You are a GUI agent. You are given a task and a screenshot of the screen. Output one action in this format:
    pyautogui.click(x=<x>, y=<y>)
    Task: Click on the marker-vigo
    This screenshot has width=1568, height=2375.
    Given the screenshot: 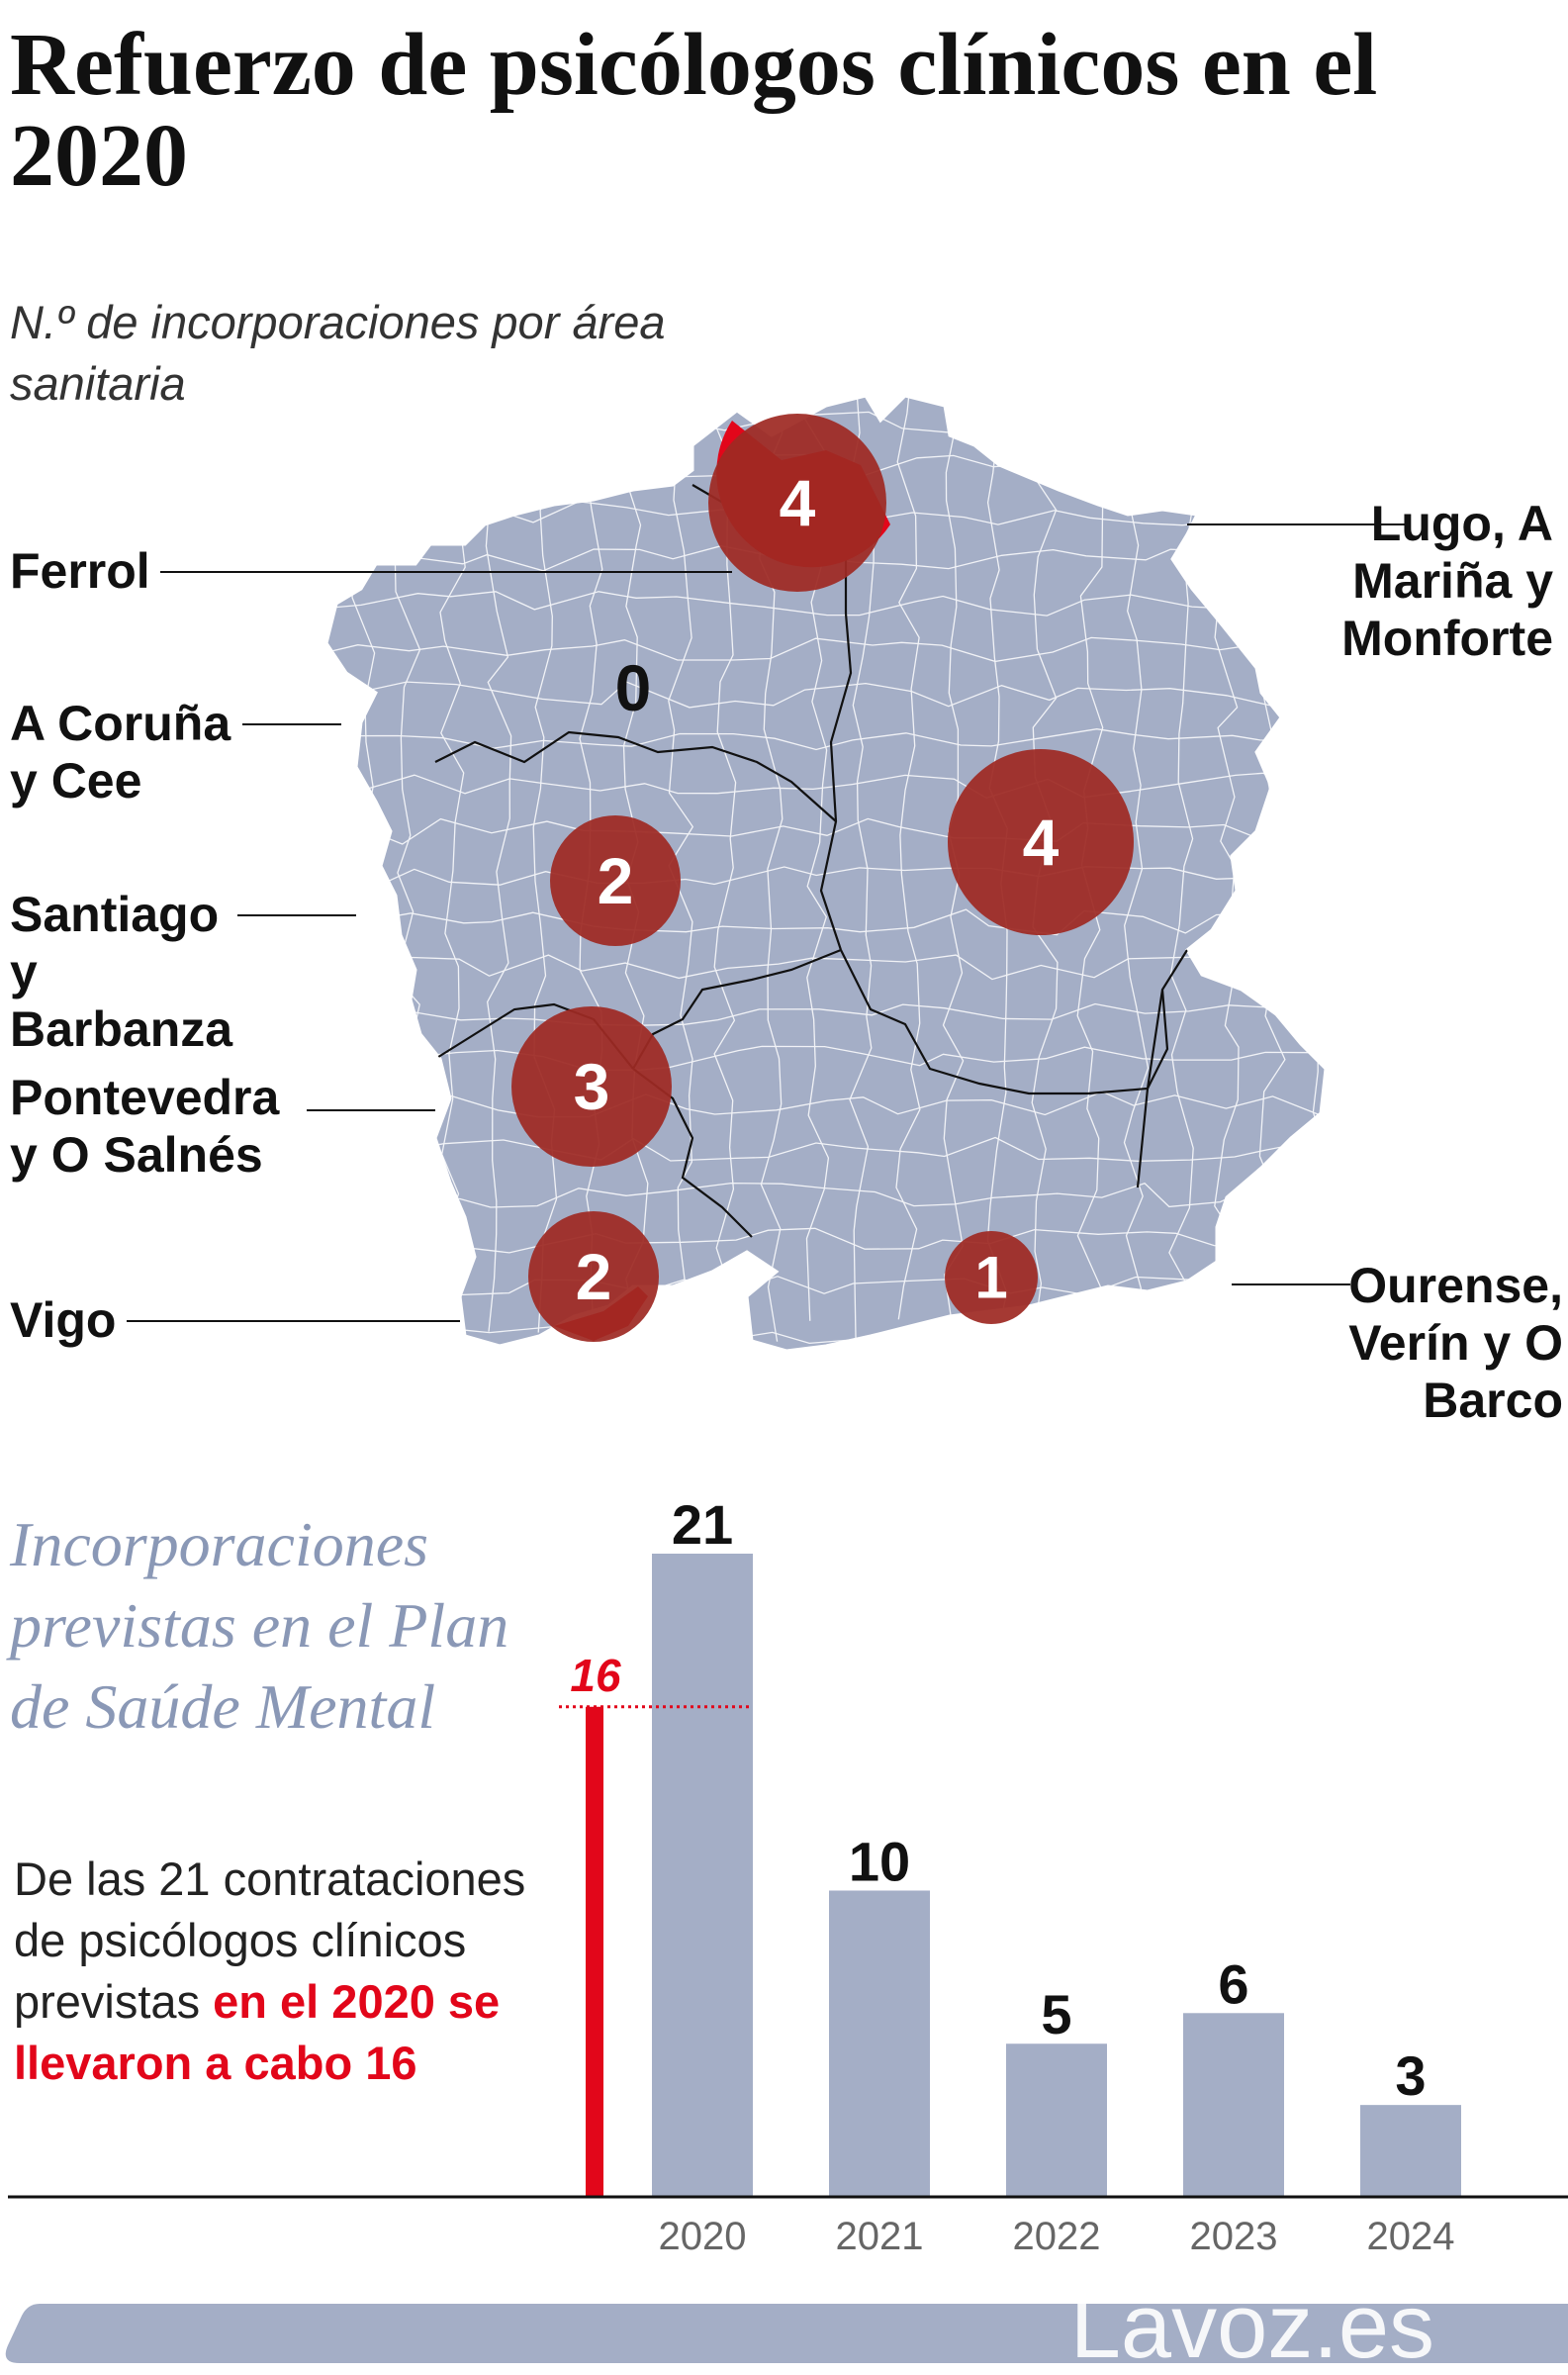 What is the action you would take?
    pyautogui.click(x=593, y=1276)
    